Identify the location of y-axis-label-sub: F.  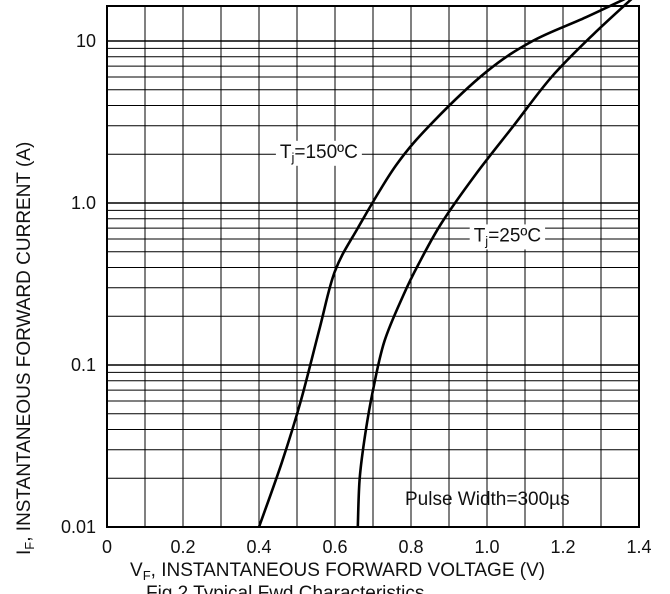
(29, 546).